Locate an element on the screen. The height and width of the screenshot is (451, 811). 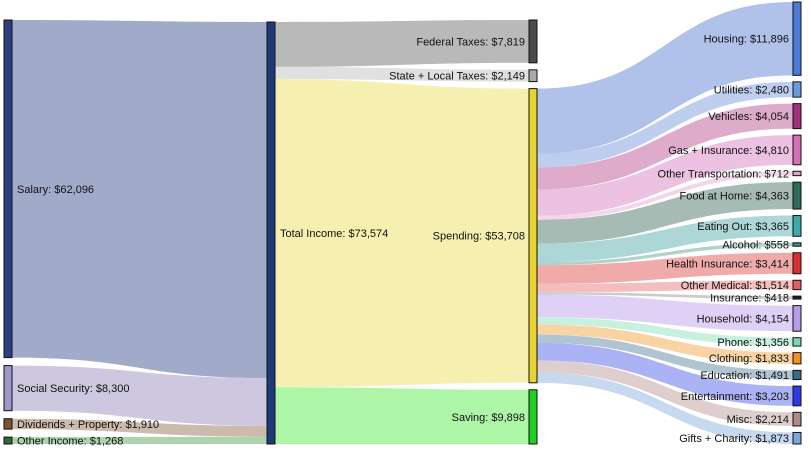
link-spending-to-misc is located at coordinates (665, 393).